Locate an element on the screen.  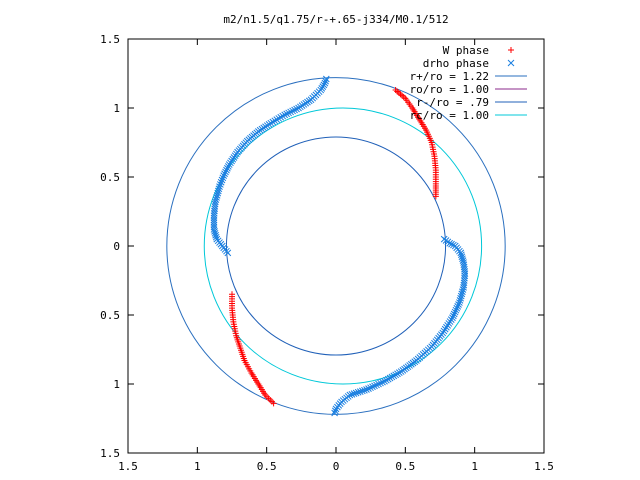
x-tick-label: 1.5 is located at coordinates (544, 466).